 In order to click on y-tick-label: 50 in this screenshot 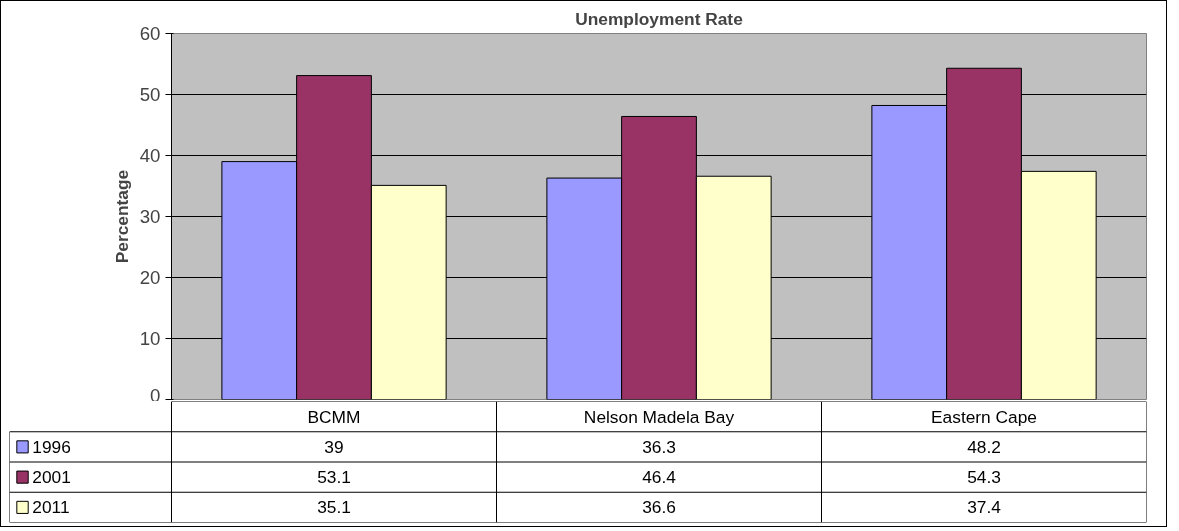, I will do `click(150, 94)`.